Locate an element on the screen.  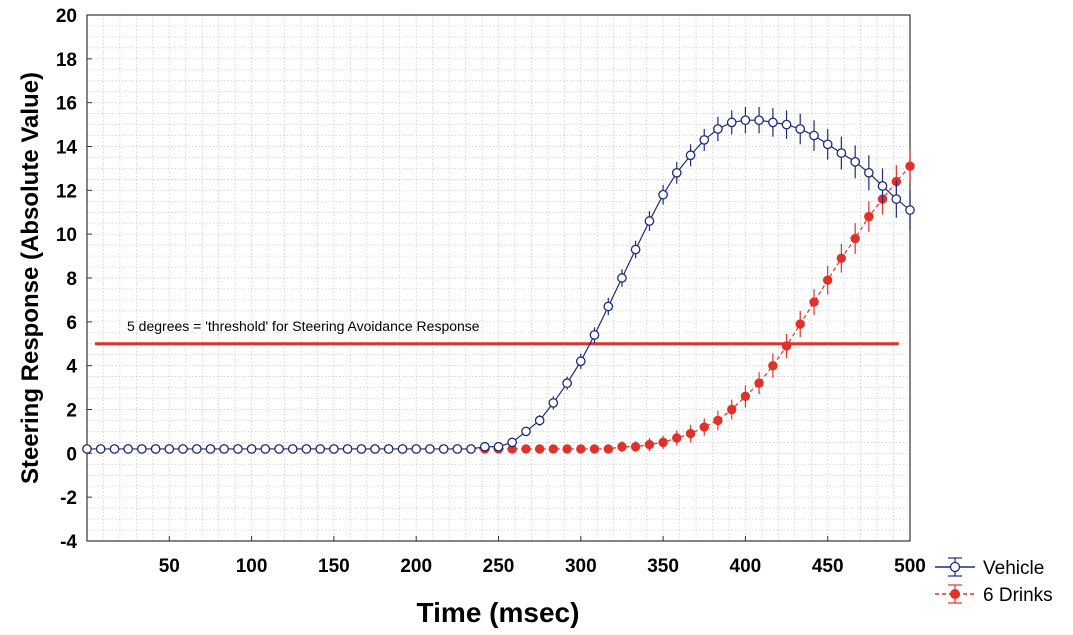
y-tick-label: -4 is located at coordinates (68, 542).